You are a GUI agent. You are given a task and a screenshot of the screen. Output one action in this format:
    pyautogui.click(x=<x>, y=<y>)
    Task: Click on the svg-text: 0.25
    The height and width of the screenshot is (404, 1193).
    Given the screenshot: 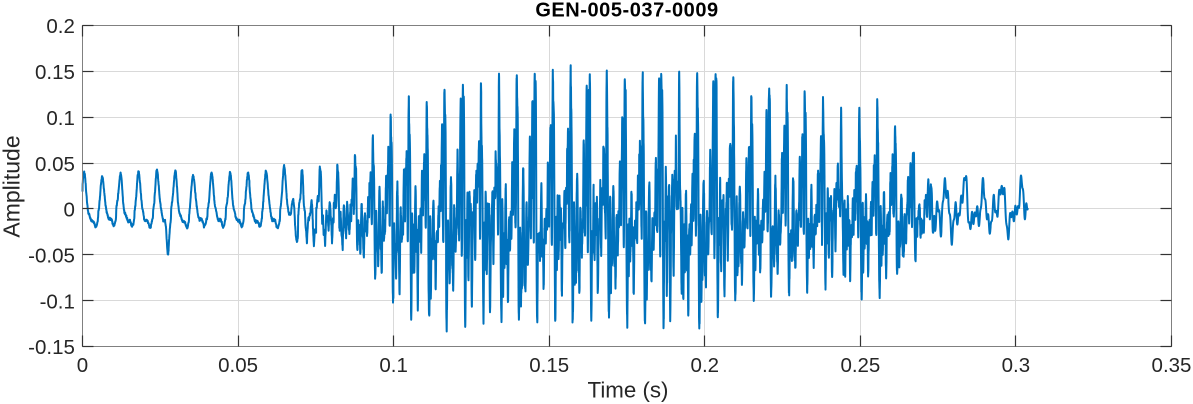 What is the action you would take?
    pyautogui.click(x=860, y=365)
    